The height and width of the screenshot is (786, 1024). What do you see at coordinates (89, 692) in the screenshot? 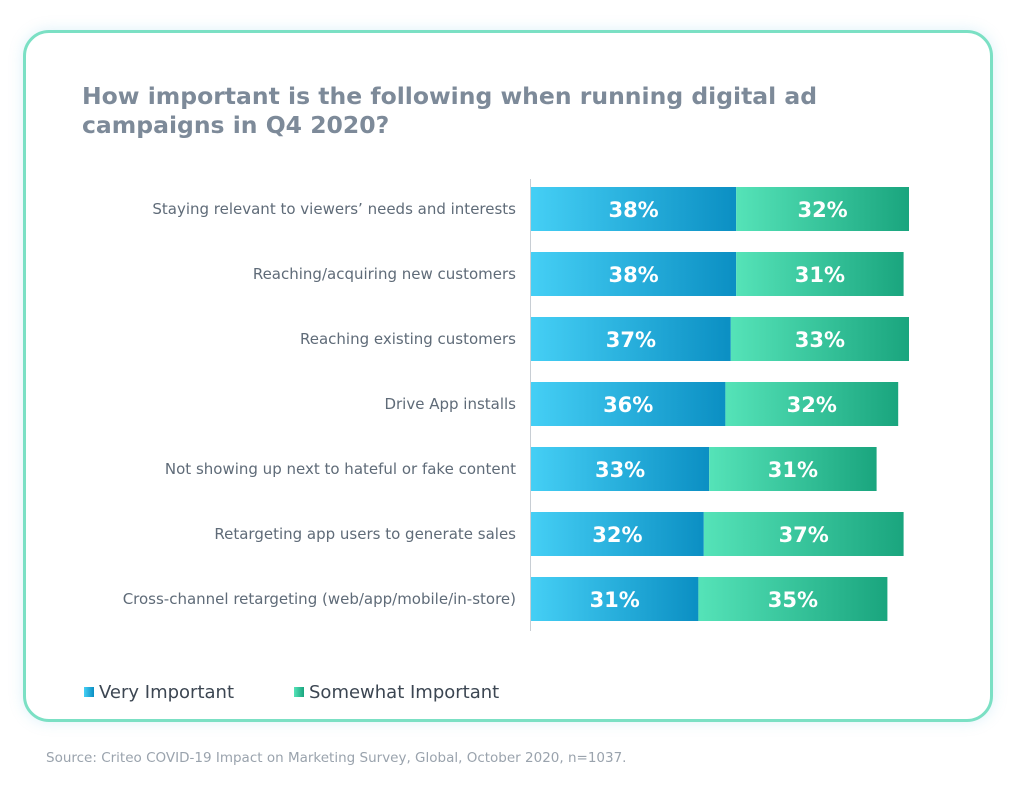
I see `legend-swatch-very-important` at bounding box center [89, 692].